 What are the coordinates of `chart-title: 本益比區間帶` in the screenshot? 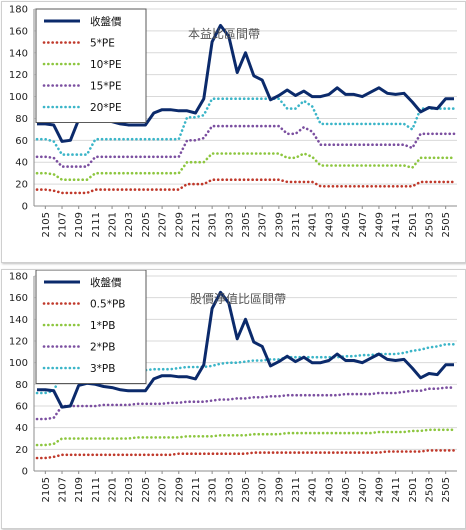 It's located at (224, 34).